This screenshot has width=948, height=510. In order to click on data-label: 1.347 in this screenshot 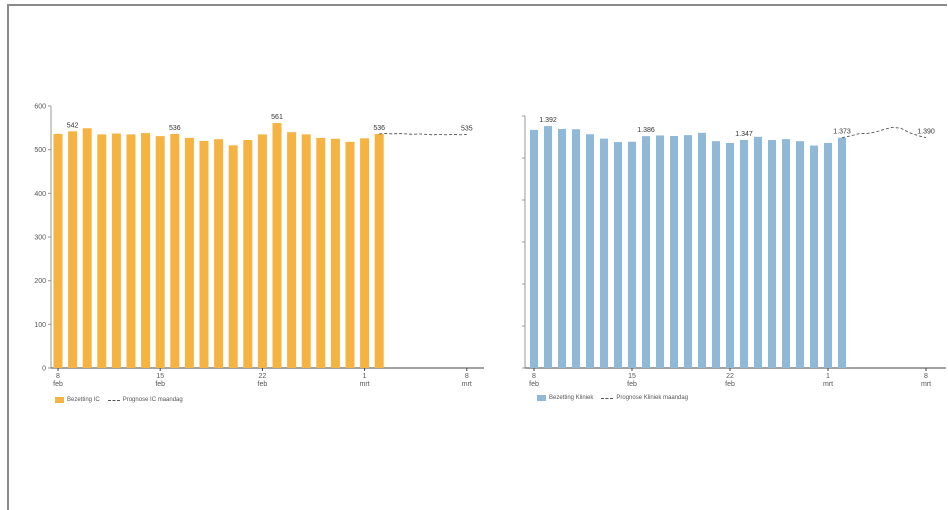, I will do `click(744, 134)`.